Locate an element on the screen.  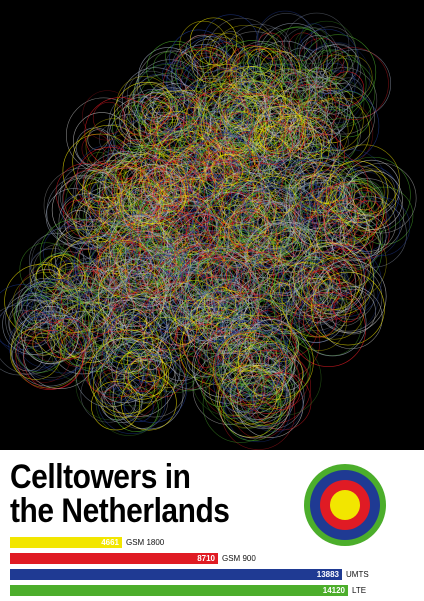
legend-row-umts: 13883 UMTS is located at coordinates (215, 574).